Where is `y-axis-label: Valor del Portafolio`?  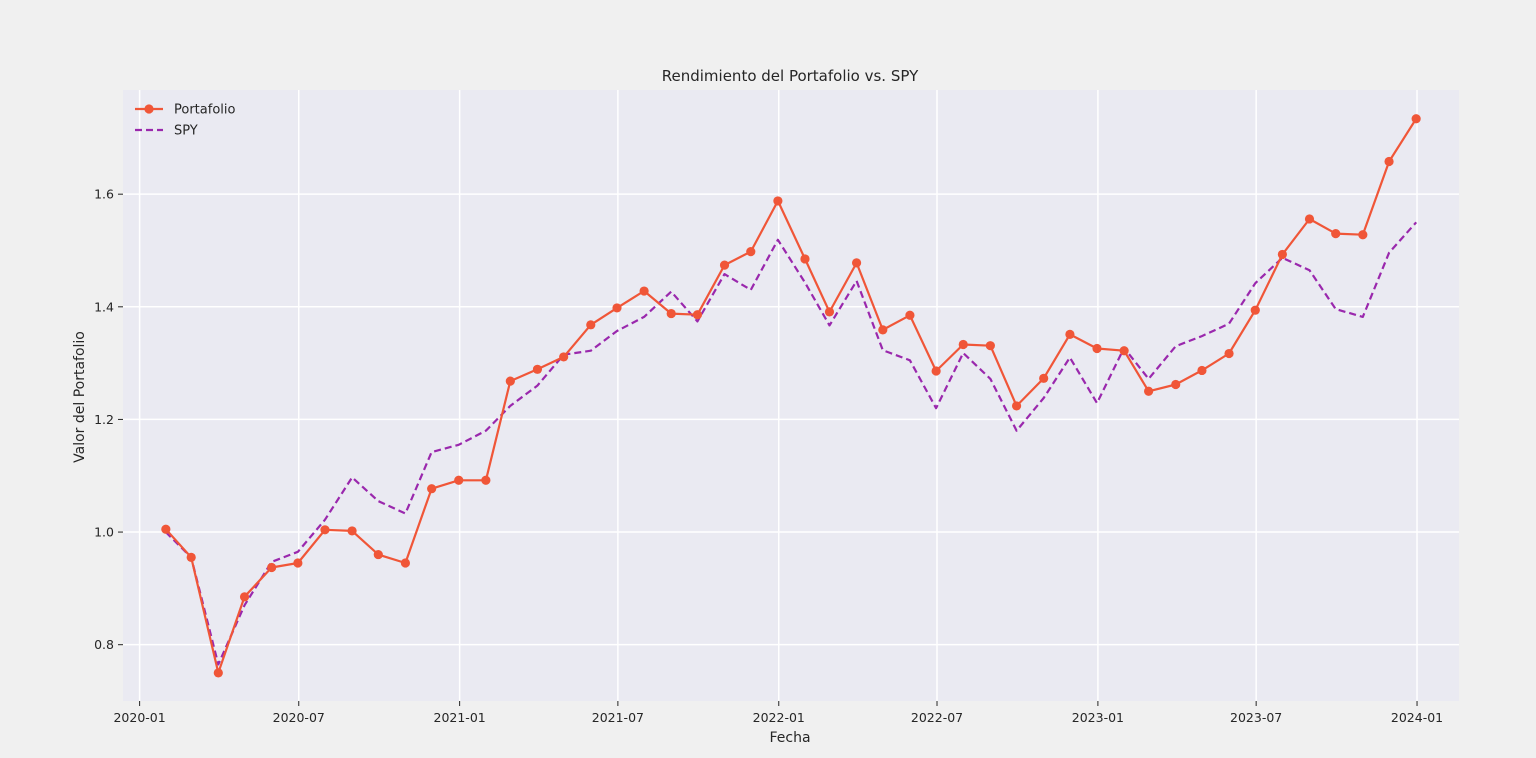 y-axis-label: Valor del Portafolio is located at coordinates (80, 397).